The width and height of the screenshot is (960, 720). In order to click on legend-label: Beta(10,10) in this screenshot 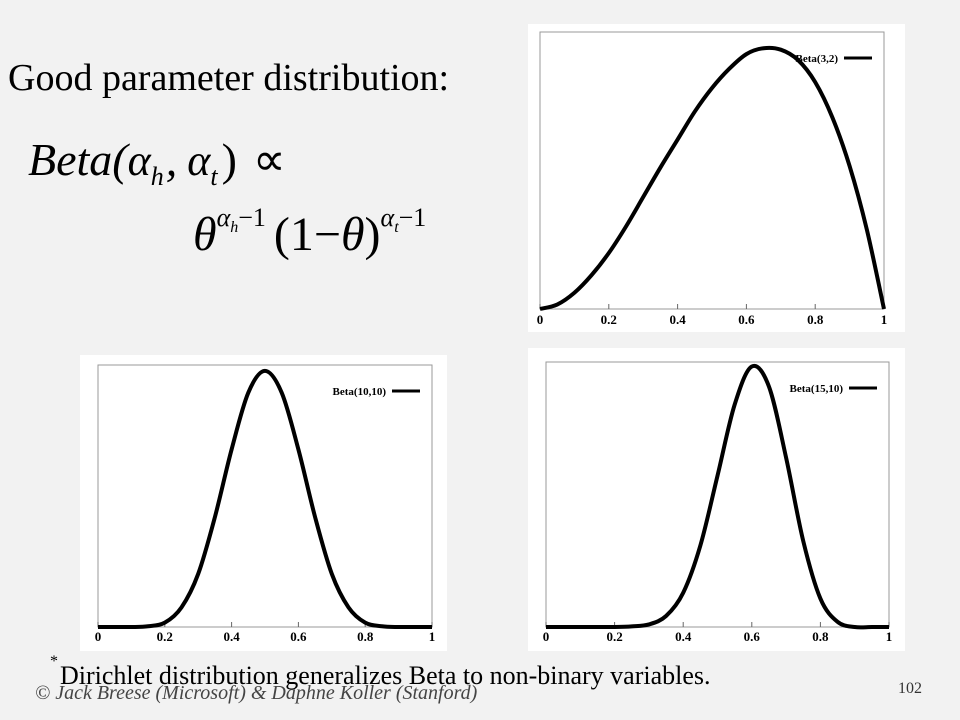, I will do `click(360, 392)`.